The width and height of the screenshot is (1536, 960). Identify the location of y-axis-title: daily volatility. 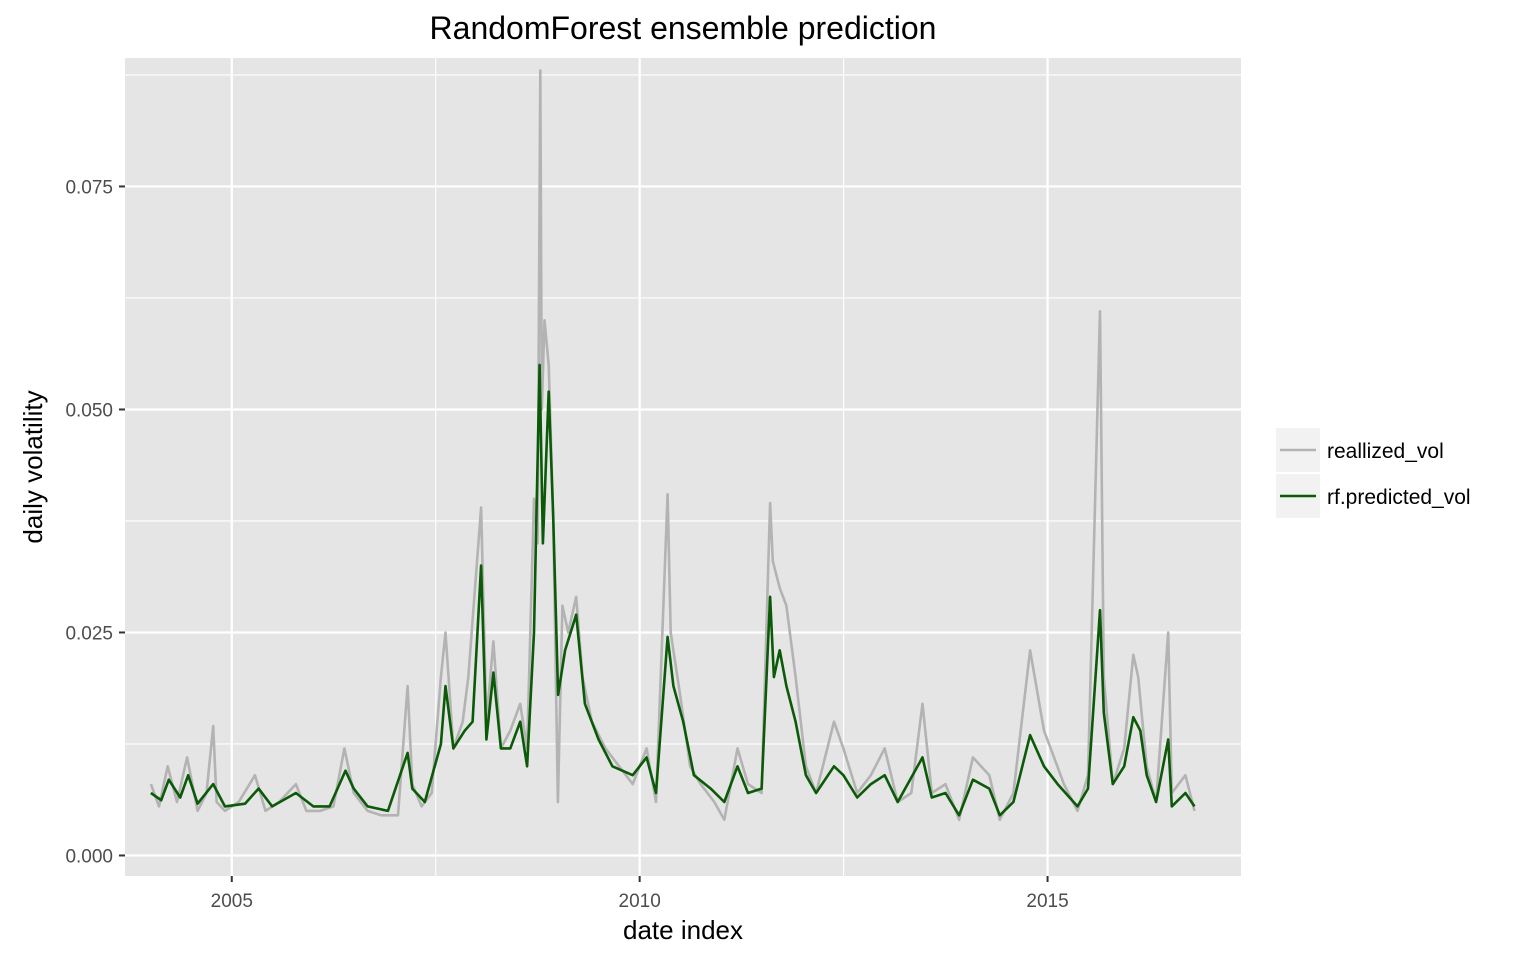
(33, 466).